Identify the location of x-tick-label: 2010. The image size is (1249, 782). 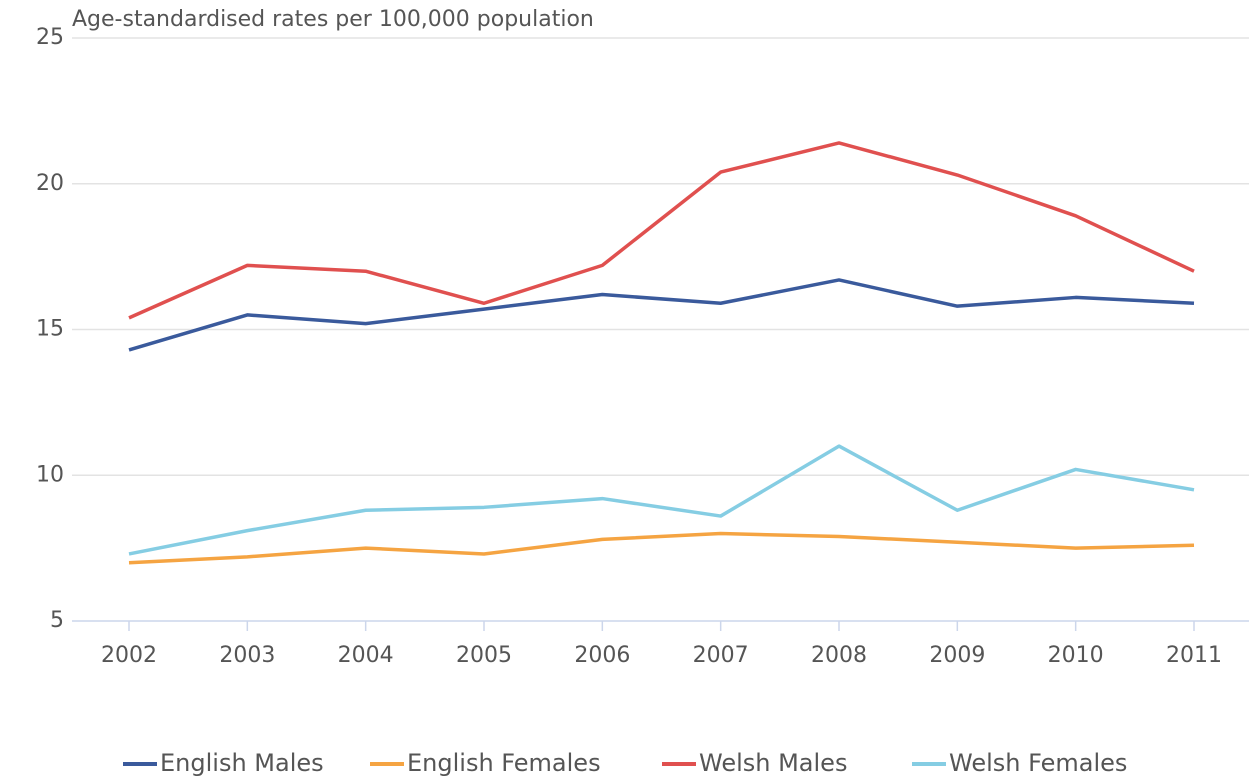
(1076, 655).